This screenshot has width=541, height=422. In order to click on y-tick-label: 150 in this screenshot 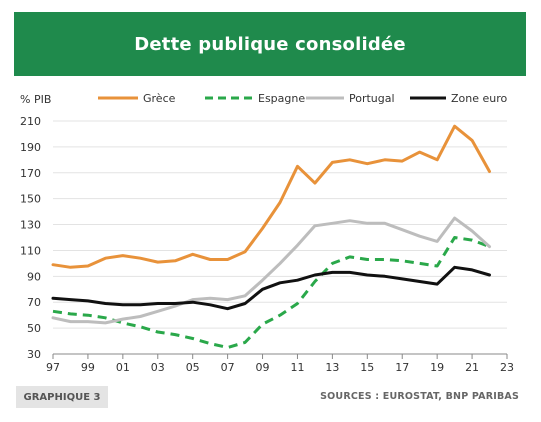, I will do `click(30, 199)`.